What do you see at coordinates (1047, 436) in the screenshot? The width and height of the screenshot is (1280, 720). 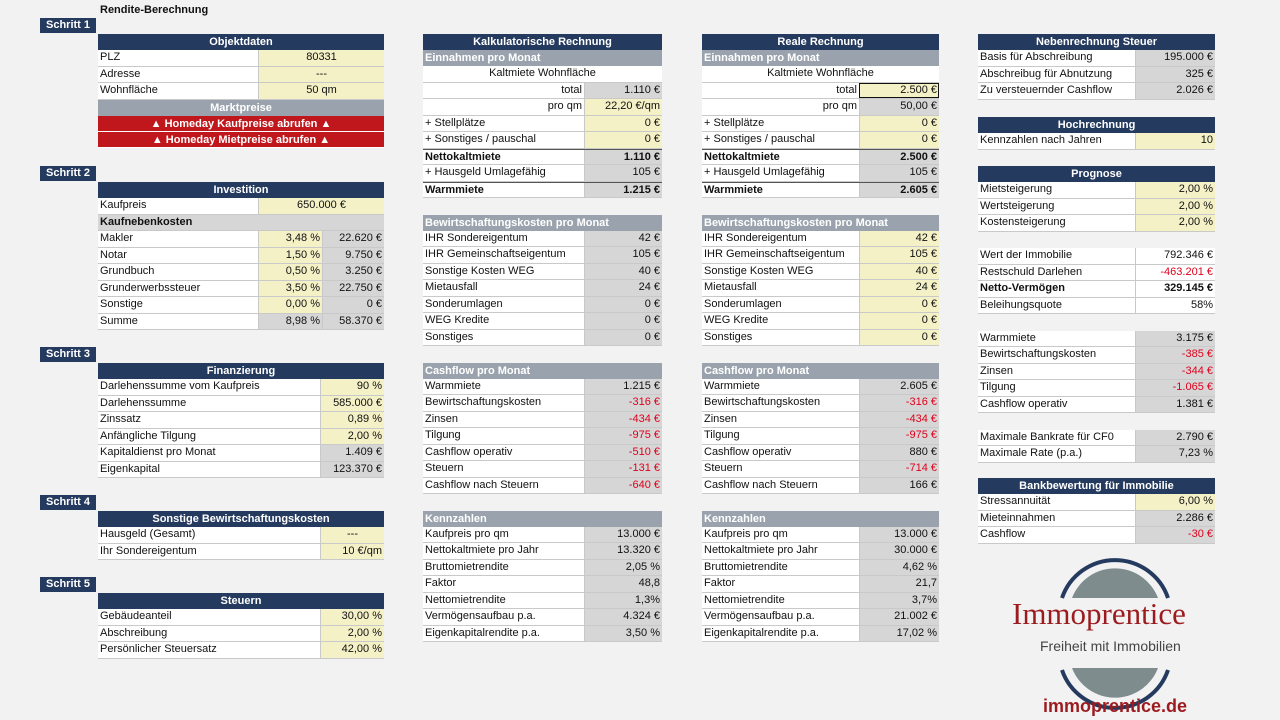 I see `prognose-bankrate-label: Maximale Bankrate für CF0` at bounding box center [1047, 436].